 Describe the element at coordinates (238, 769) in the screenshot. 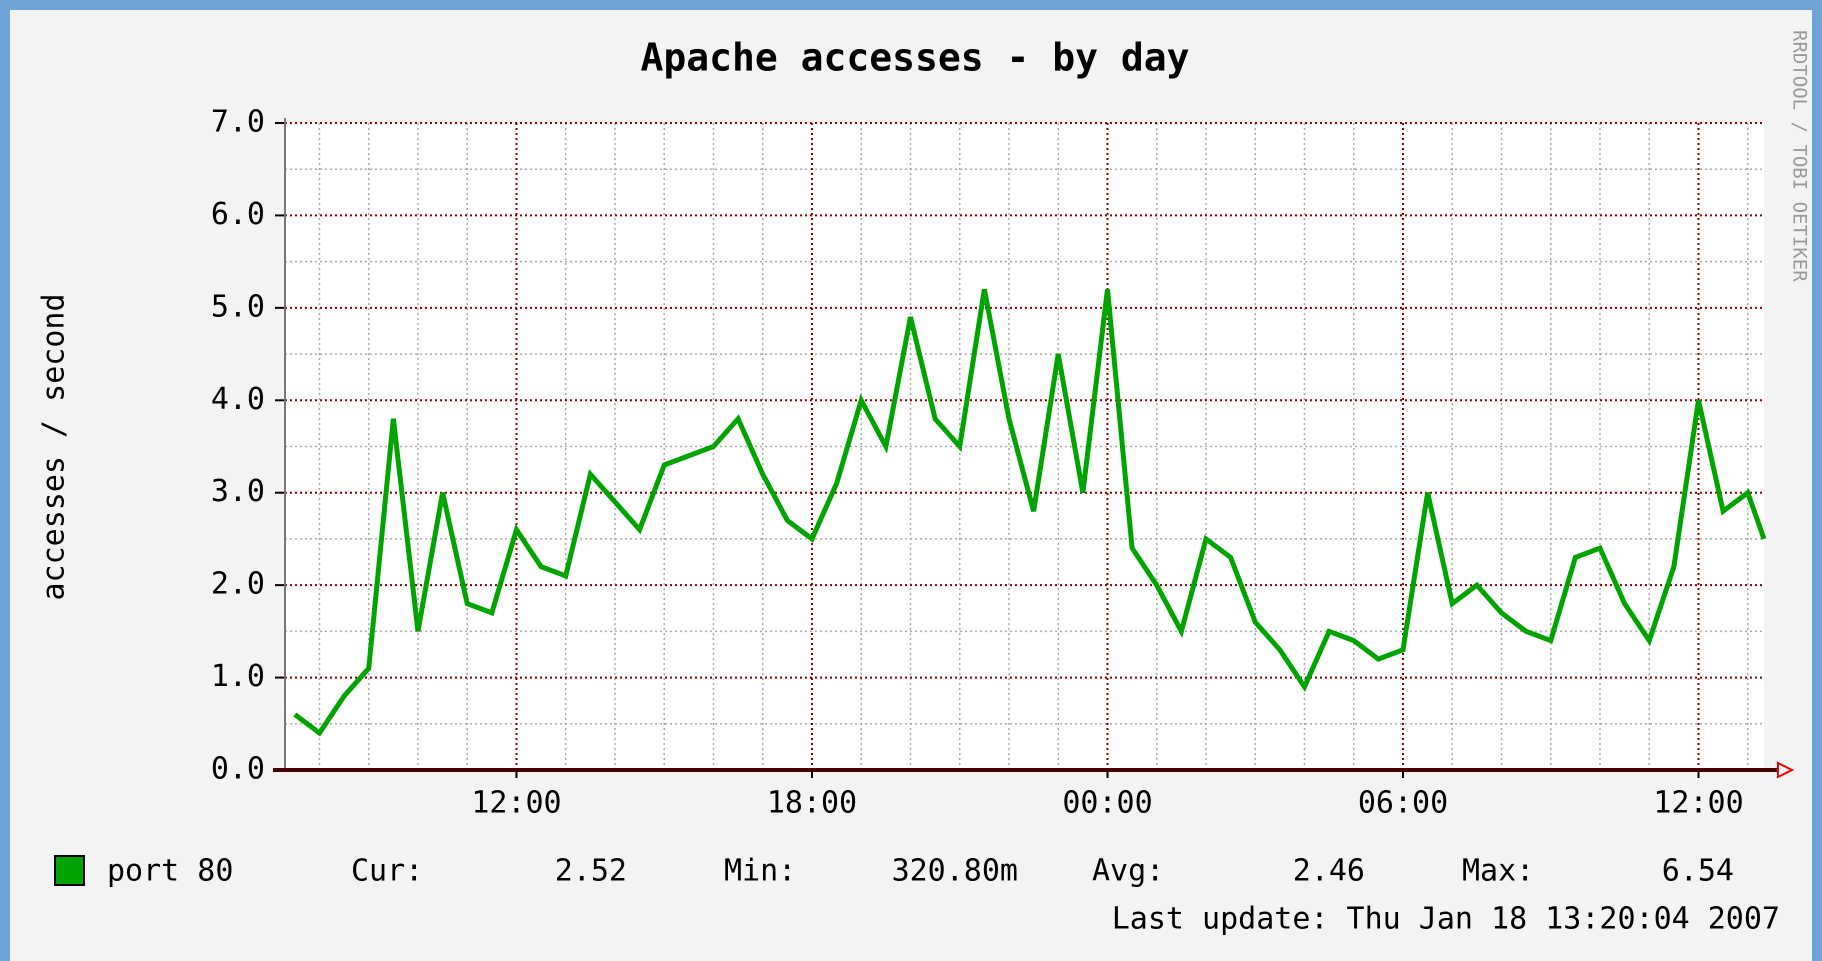

I see `y-tick-label: 0.0` at that location.